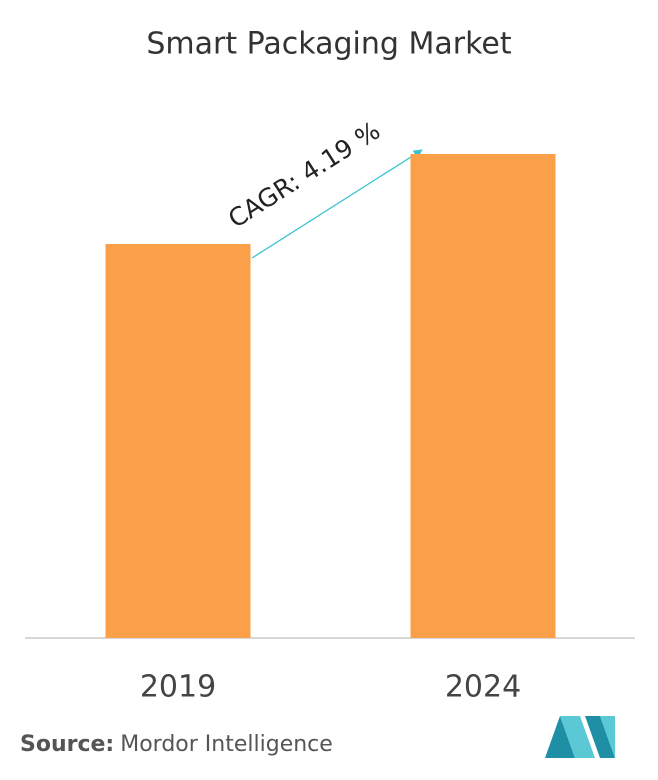  I want to click on source: Source: Mordor Intelligence, so click(176, 744).